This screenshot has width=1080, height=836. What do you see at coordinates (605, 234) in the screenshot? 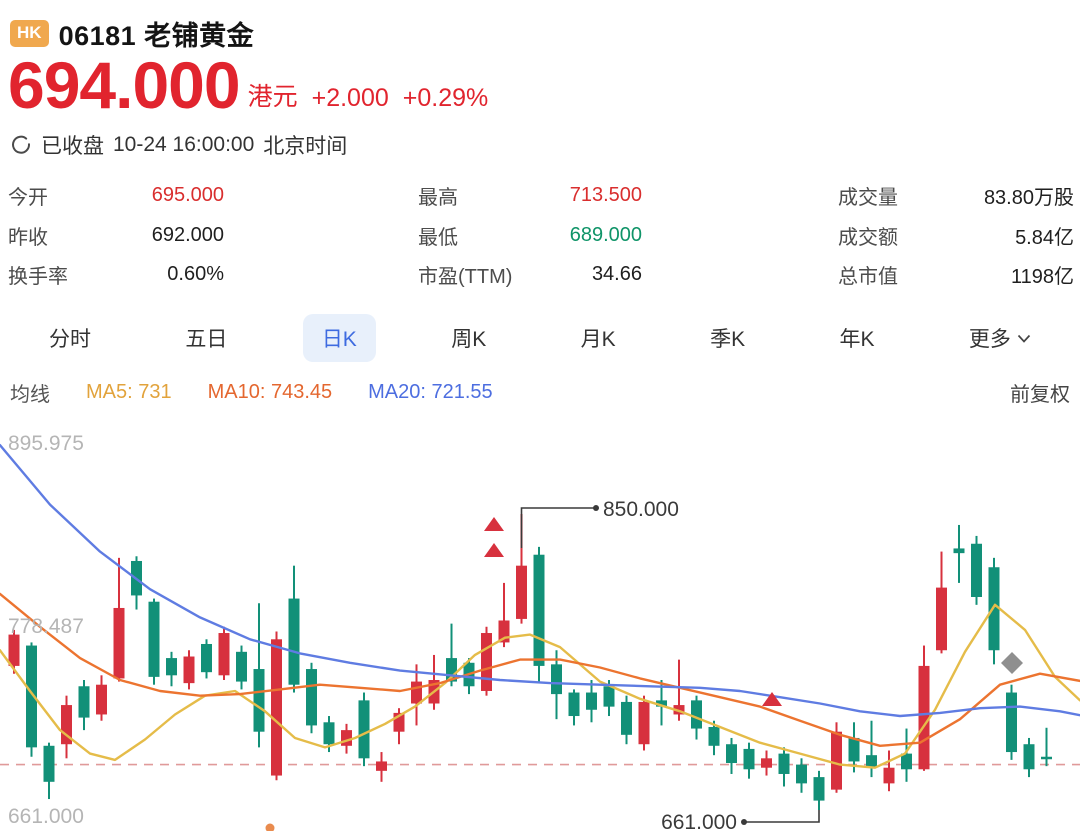
I see `stat-value-low: 689.000` at bounding box center [605, 234].